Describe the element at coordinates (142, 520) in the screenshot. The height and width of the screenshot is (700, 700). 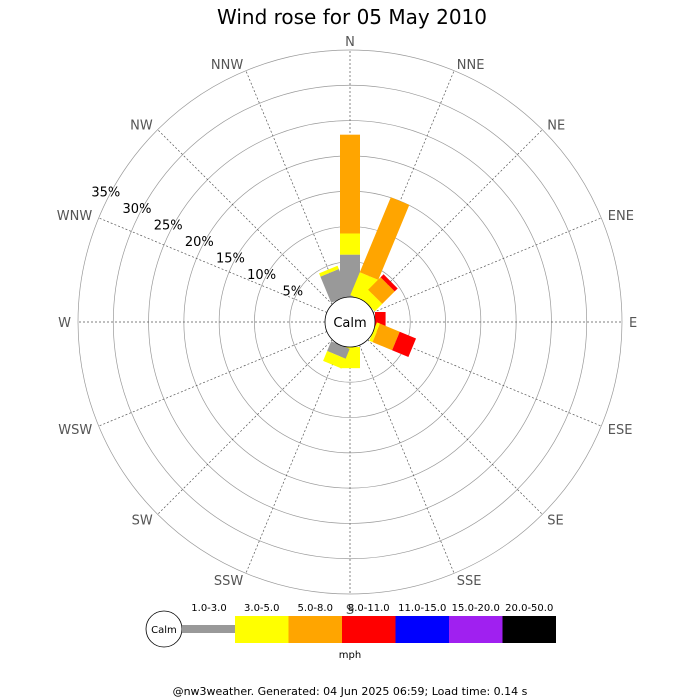
I see `direction-label-sw: SW` at that location.